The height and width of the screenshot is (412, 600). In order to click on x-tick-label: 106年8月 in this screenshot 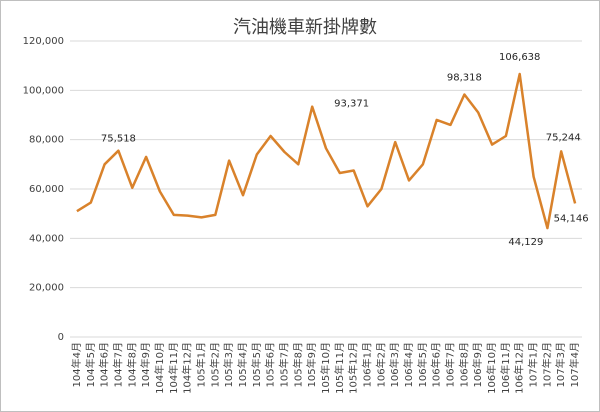, I will do `click(463, 364)`.